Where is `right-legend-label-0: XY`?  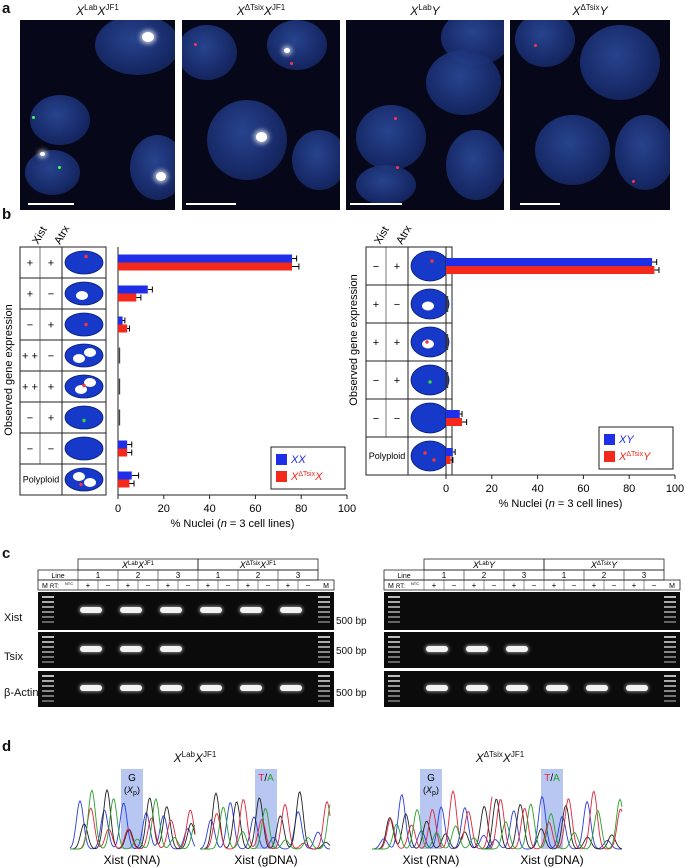 right-legend-label-0: XY is located at coordinates (626, 440).